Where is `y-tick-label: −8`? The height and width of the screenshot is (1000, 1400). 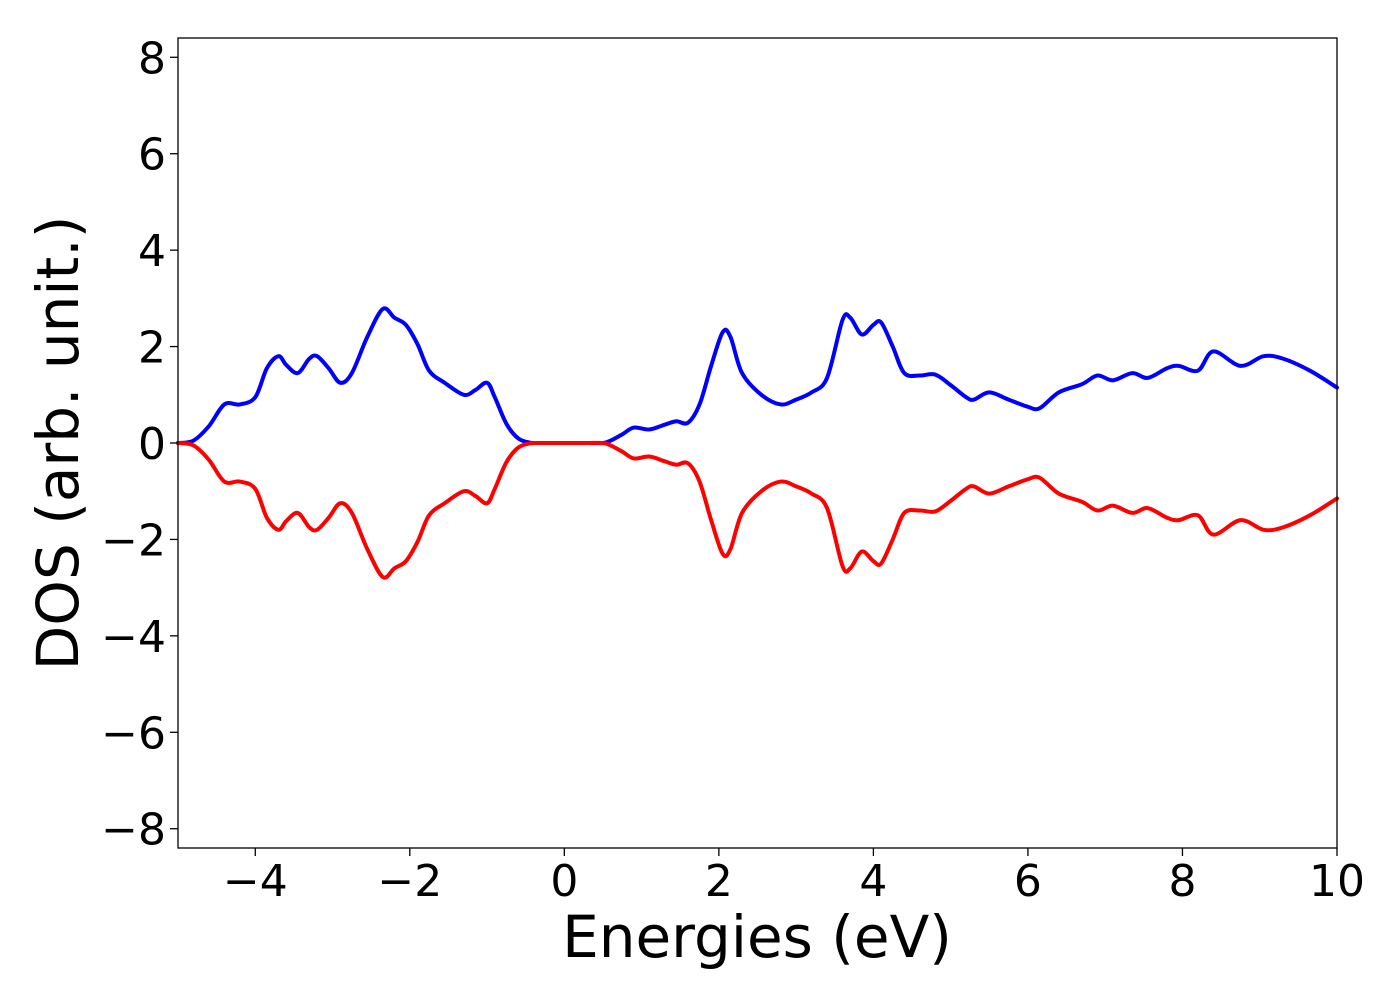
y-tick-label: −8 is located at coordinates (133, 830).